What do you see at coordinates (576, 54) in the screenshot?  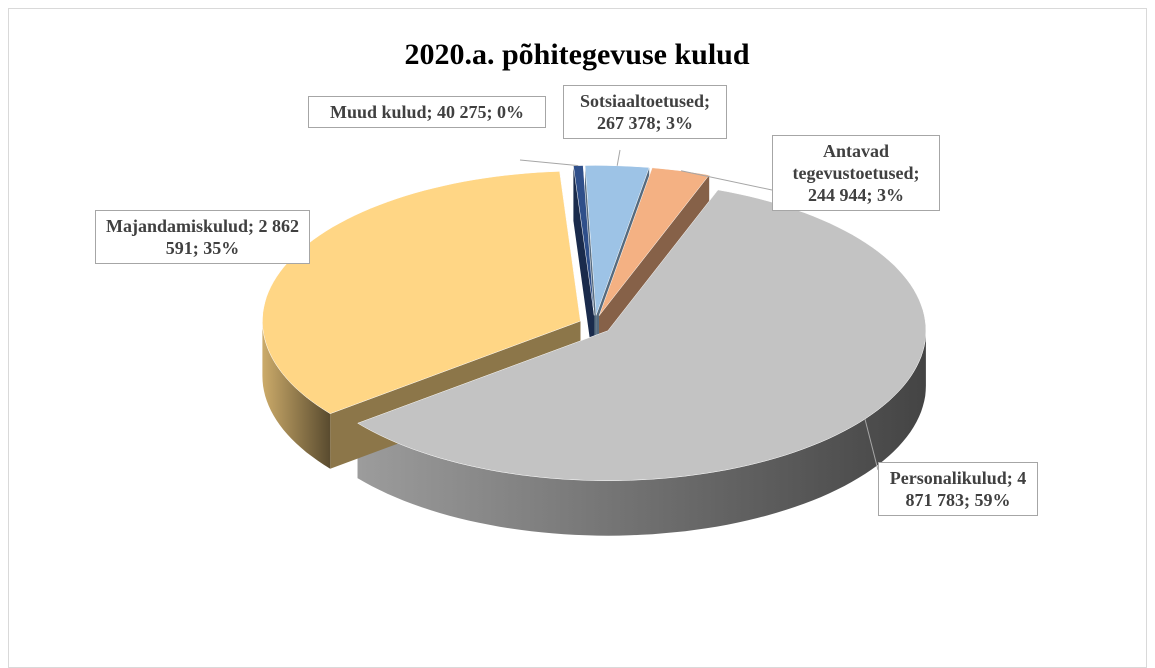 I see `chart-title: 2020.a. põhitegevuse kulud` at bounding box center [576, 54].